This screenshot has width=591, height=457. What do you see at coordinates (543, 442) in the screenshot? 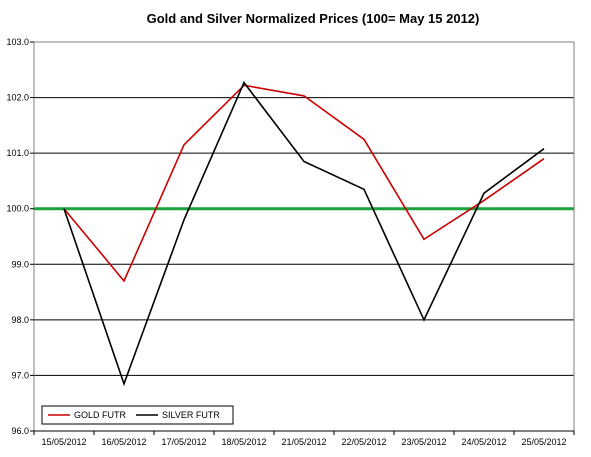
I see `x-tick-label: 25/05/2012` at bounding box center [543, 442].